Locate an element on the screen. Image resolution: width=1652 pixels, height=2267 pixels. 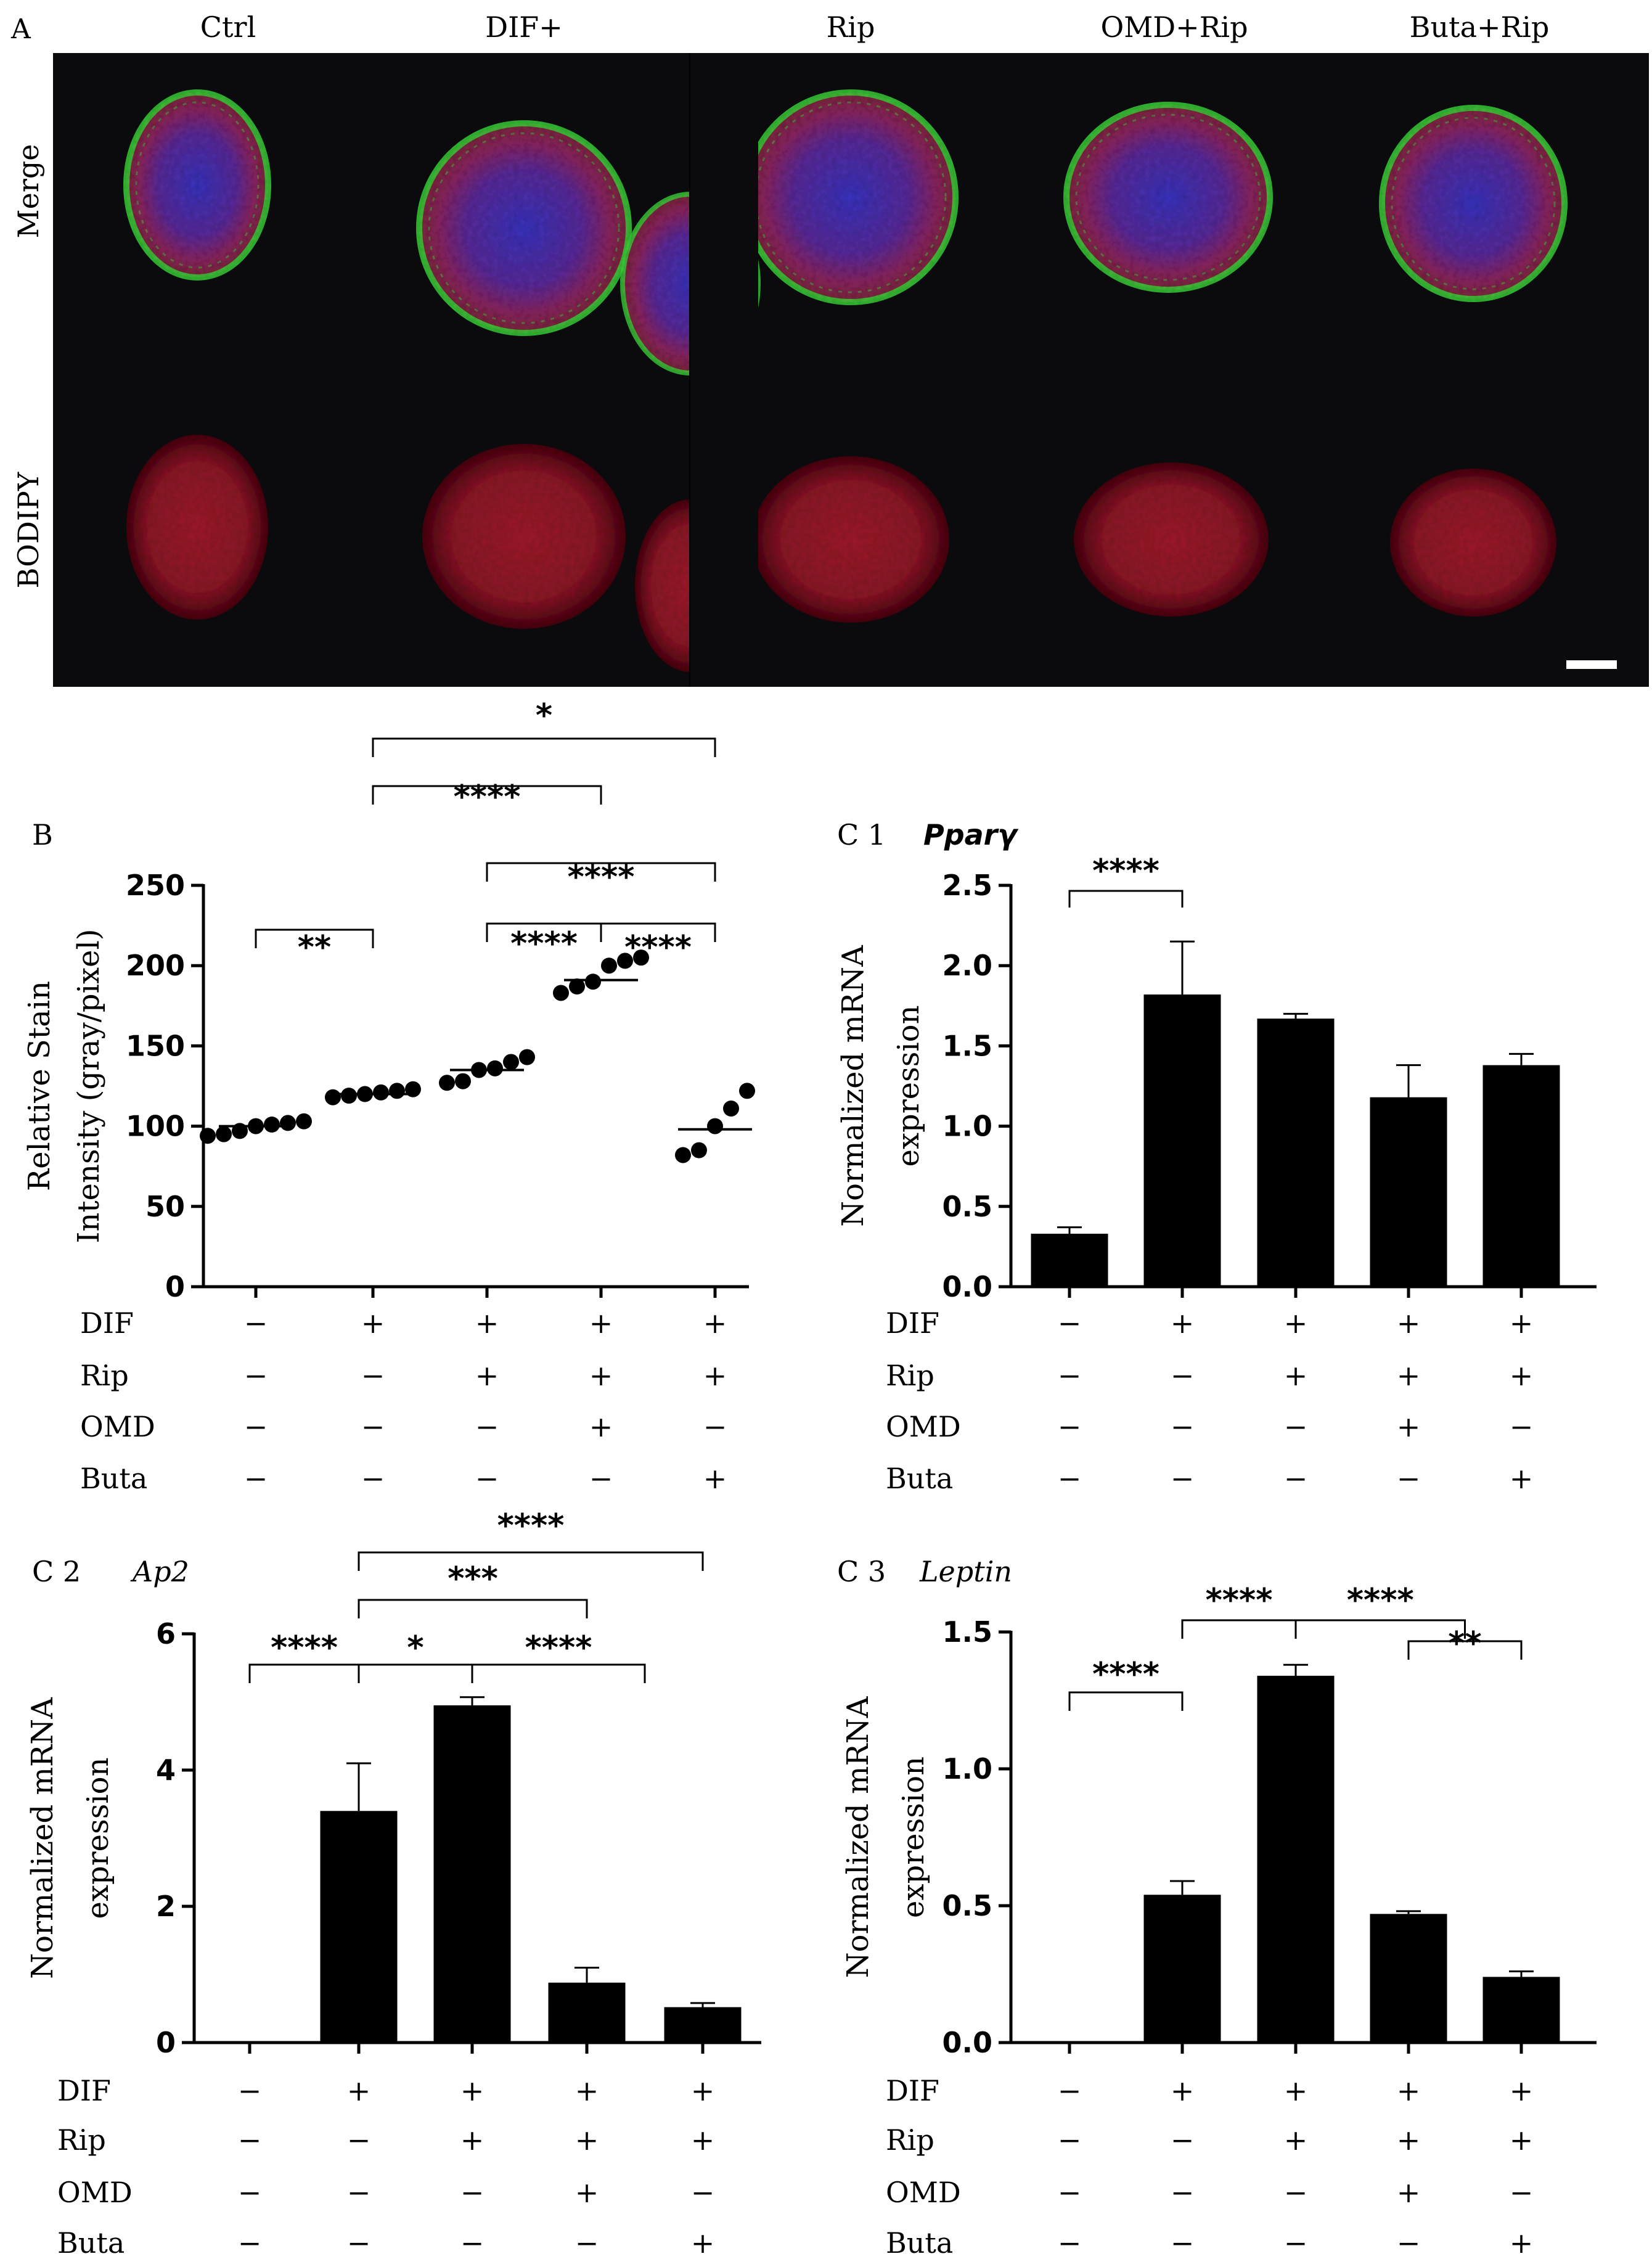
y-tick-label: 1.0 is located at coordinates (968, 1768).